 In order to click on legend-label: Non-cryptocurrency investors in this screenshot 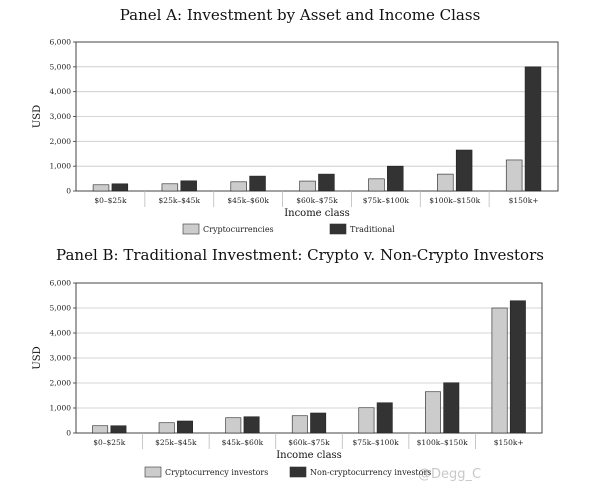, I will do `click(370, 472)`.